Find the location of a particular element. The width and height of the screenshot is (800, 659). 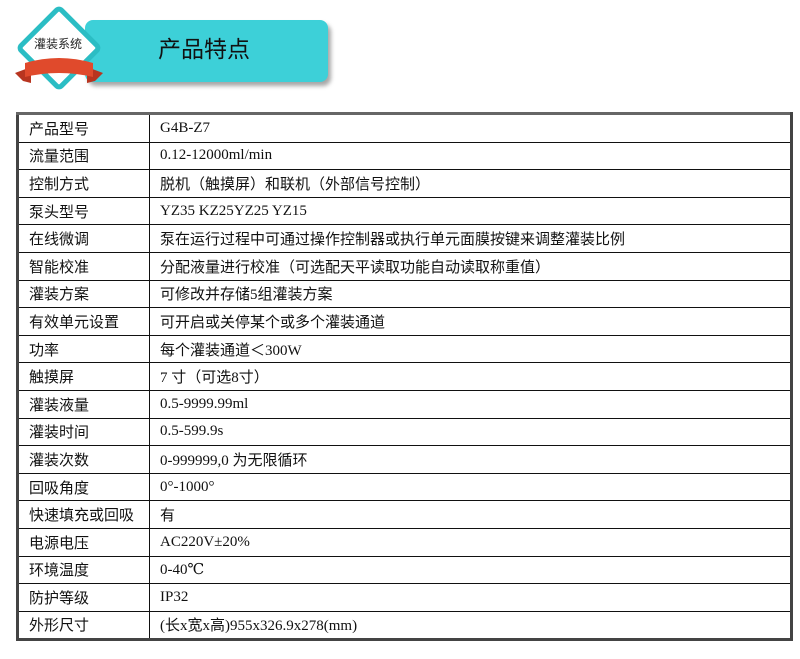

table-row: 在线微调 泵在运行过程中可通过操作控制器或执行单元面膜按键来调整灌装比例 is located at coordinates (404, 238).